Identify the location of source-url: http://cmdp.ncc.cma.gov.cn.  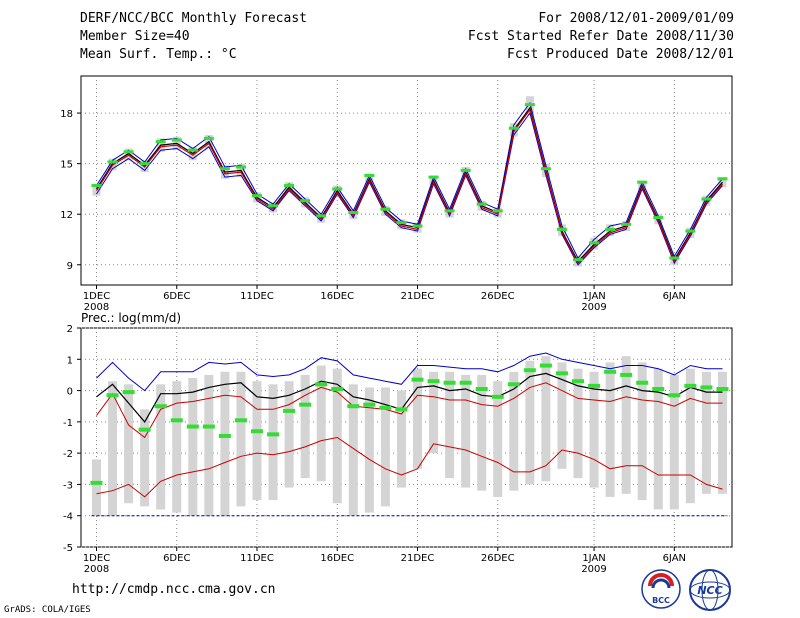
(174, 589).